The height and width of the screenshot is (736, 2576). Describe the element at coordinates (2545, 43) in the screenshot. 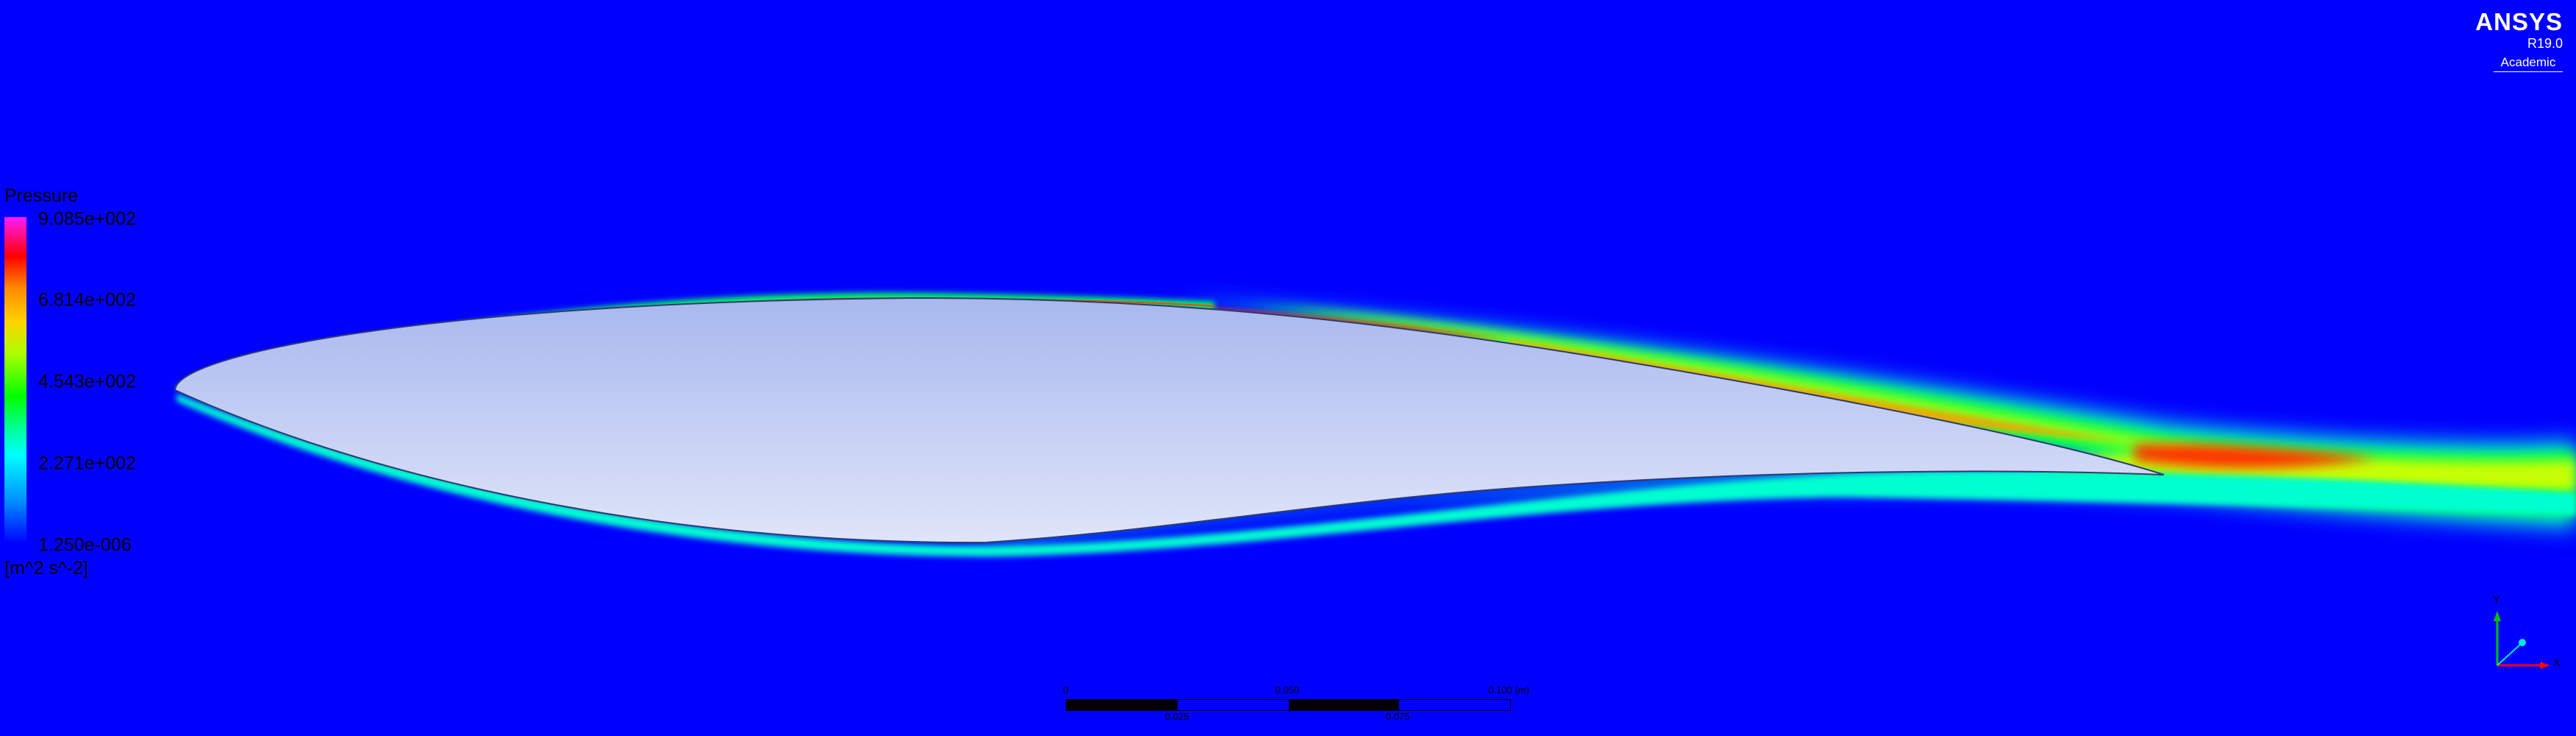

I see `brand-version: R19.0` at that location.